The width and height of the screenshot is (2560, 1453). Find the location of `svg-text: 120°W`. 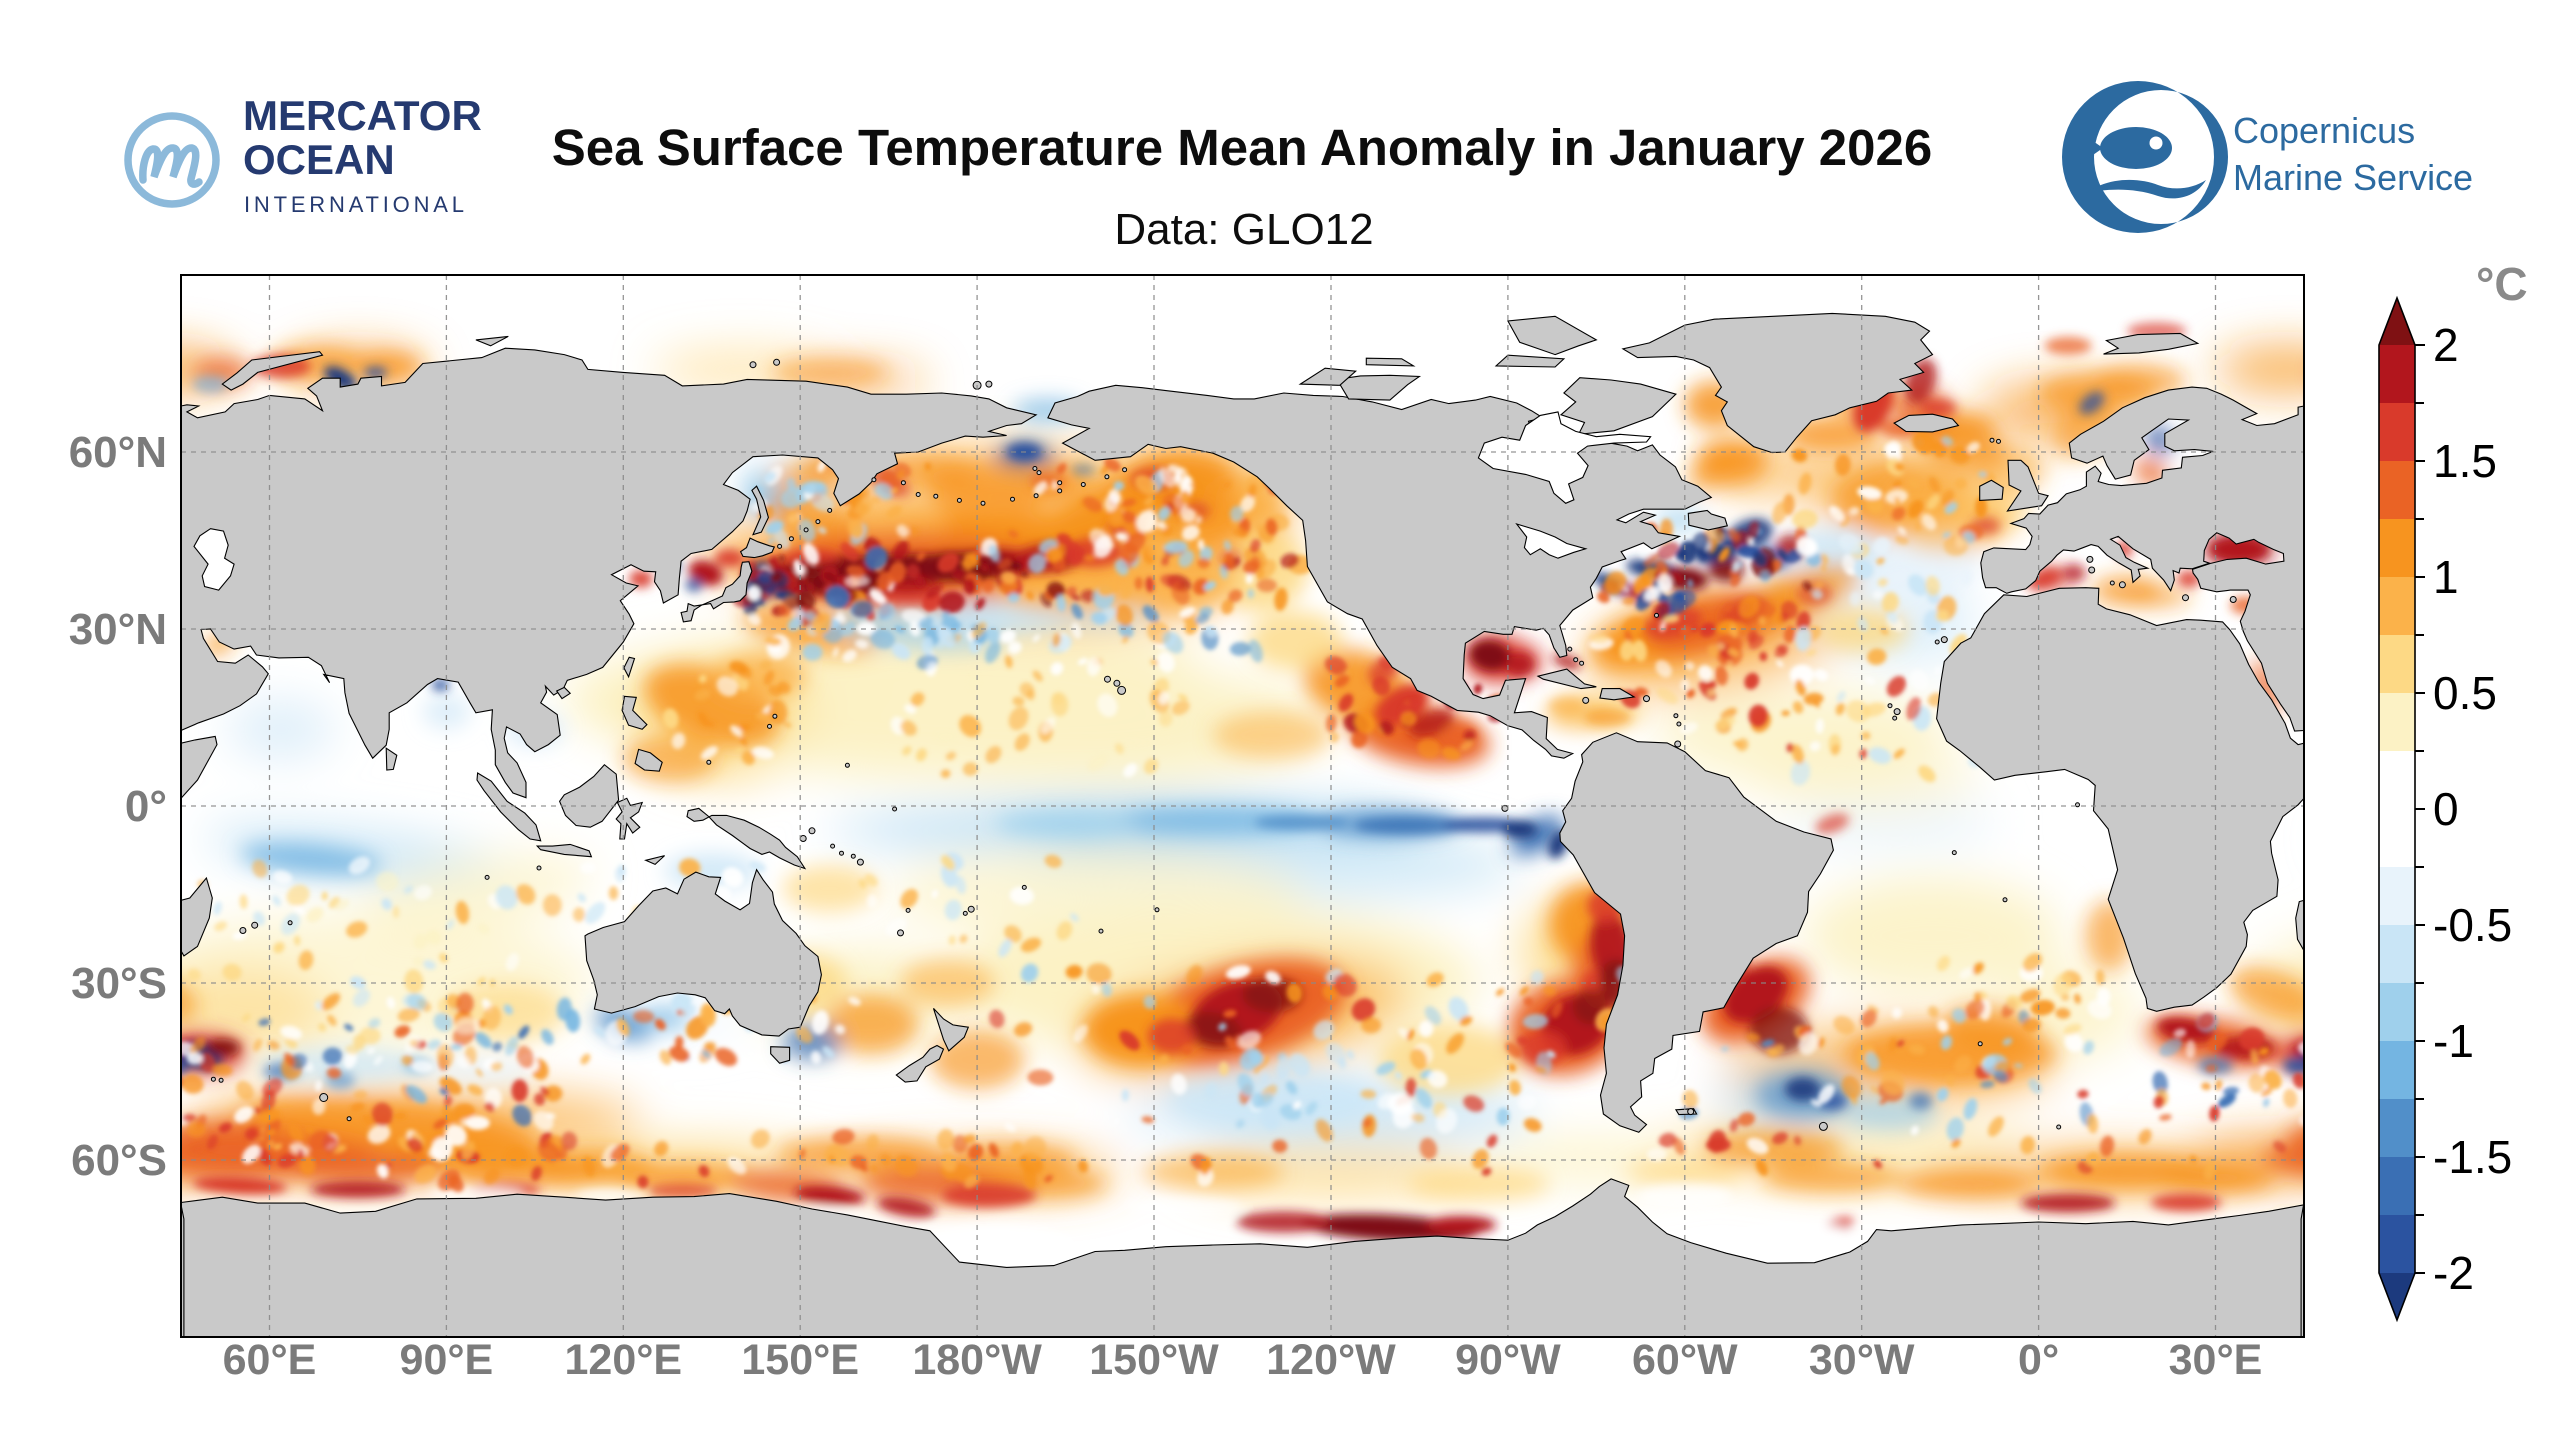

svg-text: 120°W is located at coordinates (1331, 1360).